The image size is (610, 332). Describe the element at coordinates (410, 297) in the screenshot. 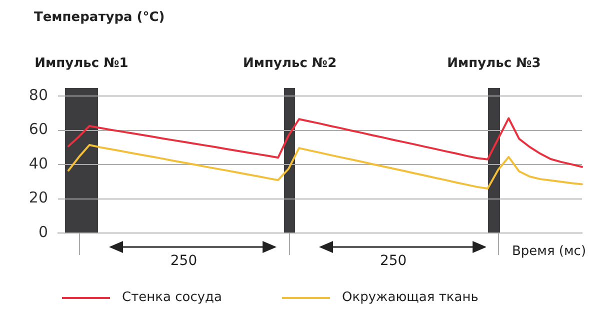

I see `legend-label: Окружающая ткань` at that location.